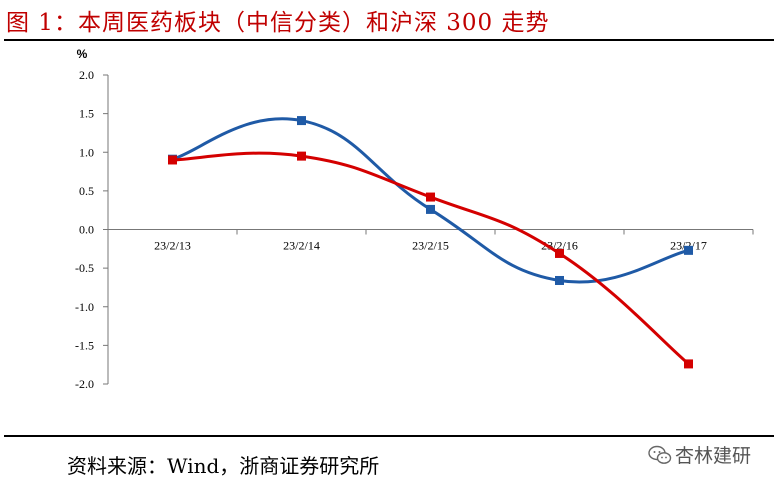 The height and width of the screenshot is (486, 776). What do you see at coordinates (82, 54) in the screenshot?
I see `y-axis-label: %` at bounding box center [82, 54].